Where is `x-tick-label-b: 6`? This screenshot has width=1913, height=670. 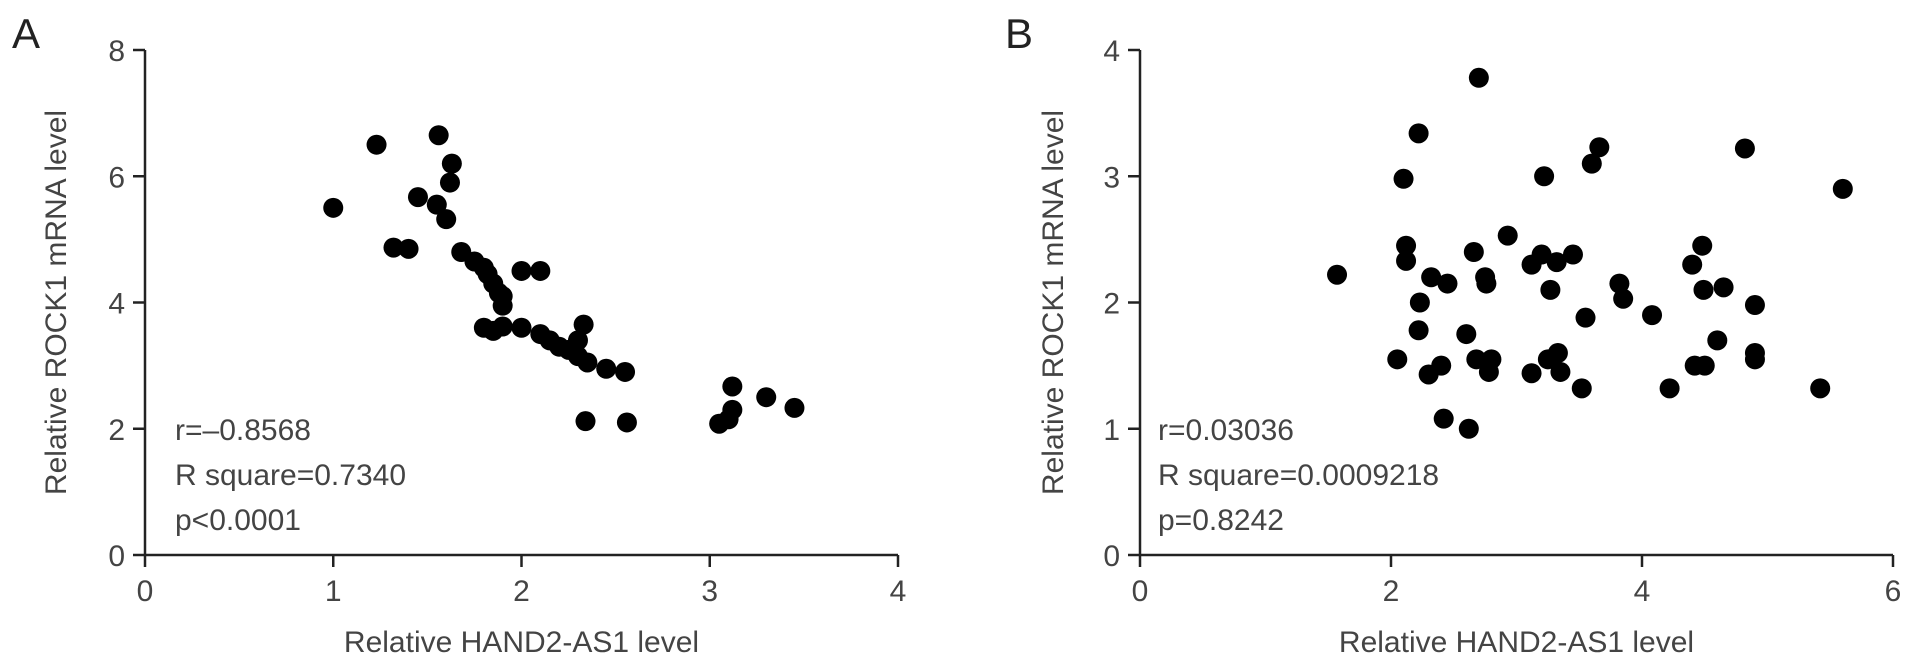
x-tick-label-b: 6 is located at coordinates (1893, 591).